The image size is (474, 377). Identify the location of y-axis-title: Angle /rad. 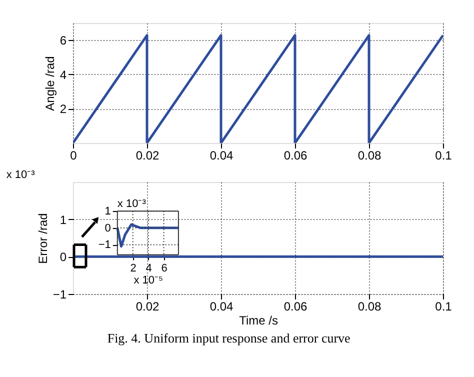
(49, 83).